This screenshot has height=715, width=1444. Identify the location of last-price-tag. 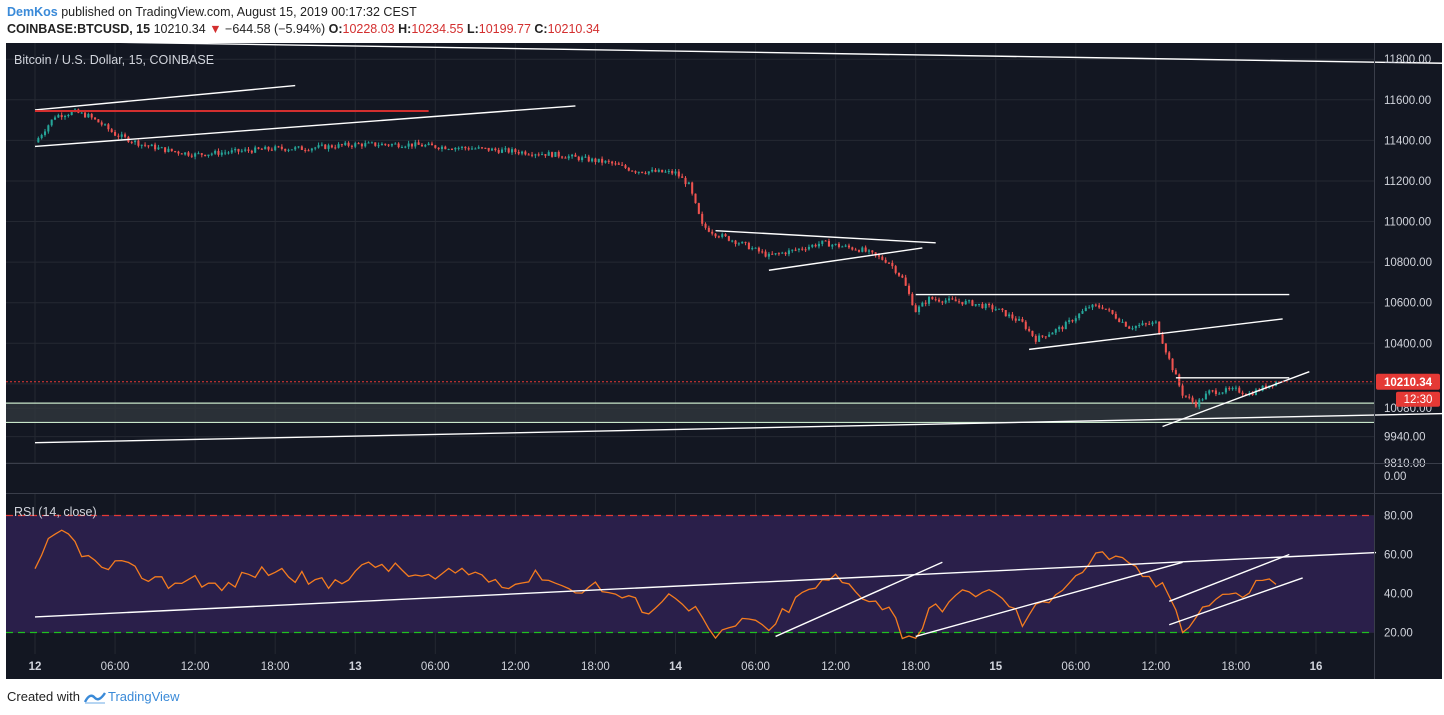
(1408, 381).